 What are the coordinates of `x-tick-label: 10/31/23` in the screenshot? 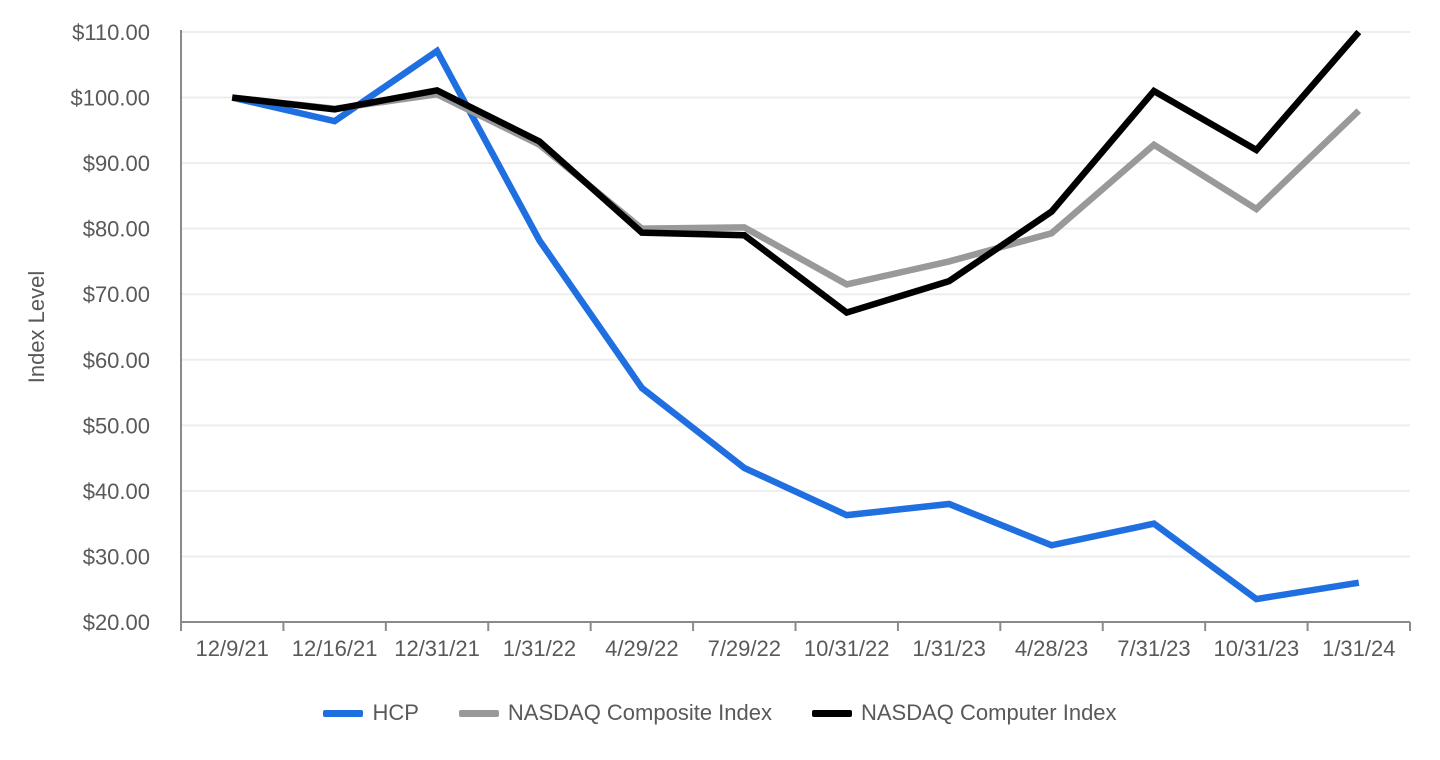 It's located at (1257, 648).